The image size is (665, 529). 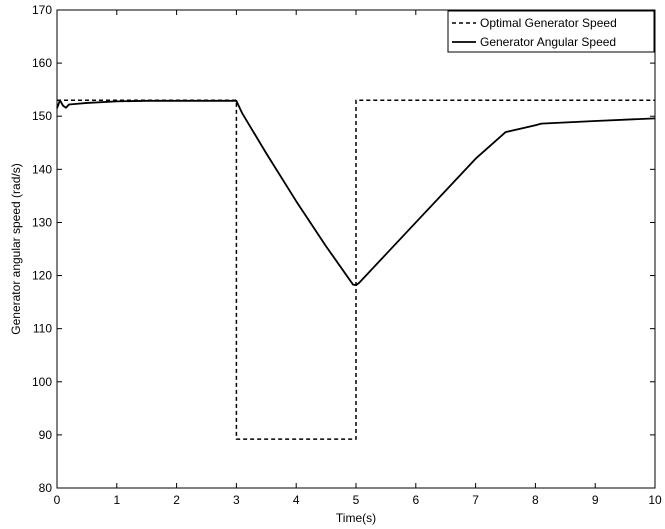 What do you see at coordinates (595, 500) in the screenshot?
I see `x-tick-label: 9` at bounding box center [595, 500].